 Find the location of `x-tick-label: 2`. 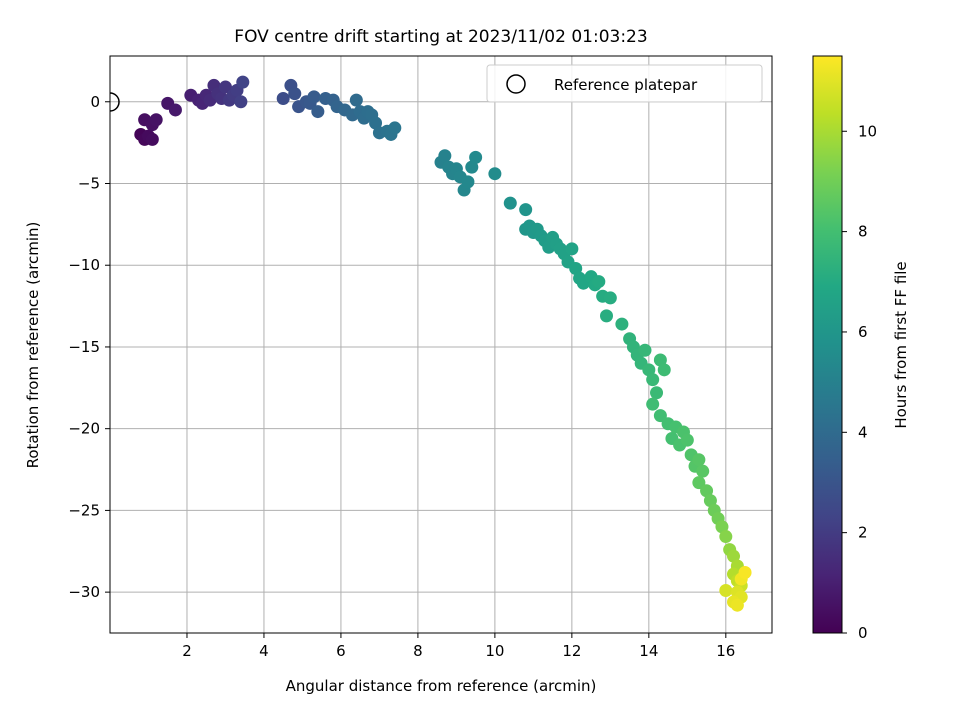

x-tick-label: 2 is located at coordinates (187, 651).